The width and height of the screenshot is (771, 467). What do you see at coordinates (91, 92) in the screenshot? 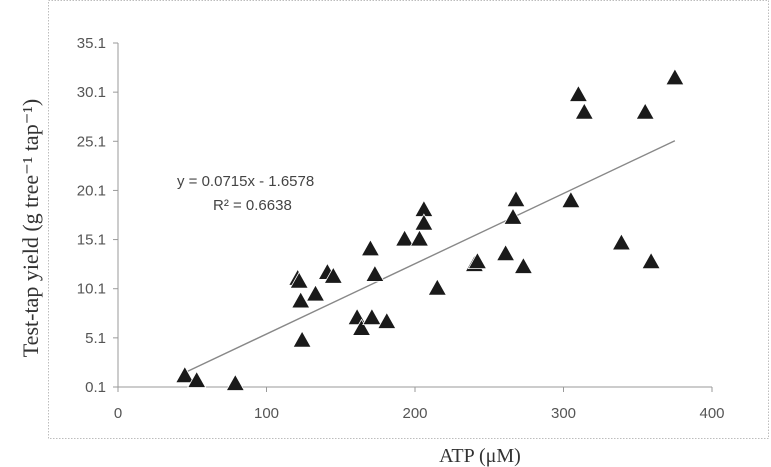
I see `y-tick-label: 30.1` at bounding box center [91, 92].